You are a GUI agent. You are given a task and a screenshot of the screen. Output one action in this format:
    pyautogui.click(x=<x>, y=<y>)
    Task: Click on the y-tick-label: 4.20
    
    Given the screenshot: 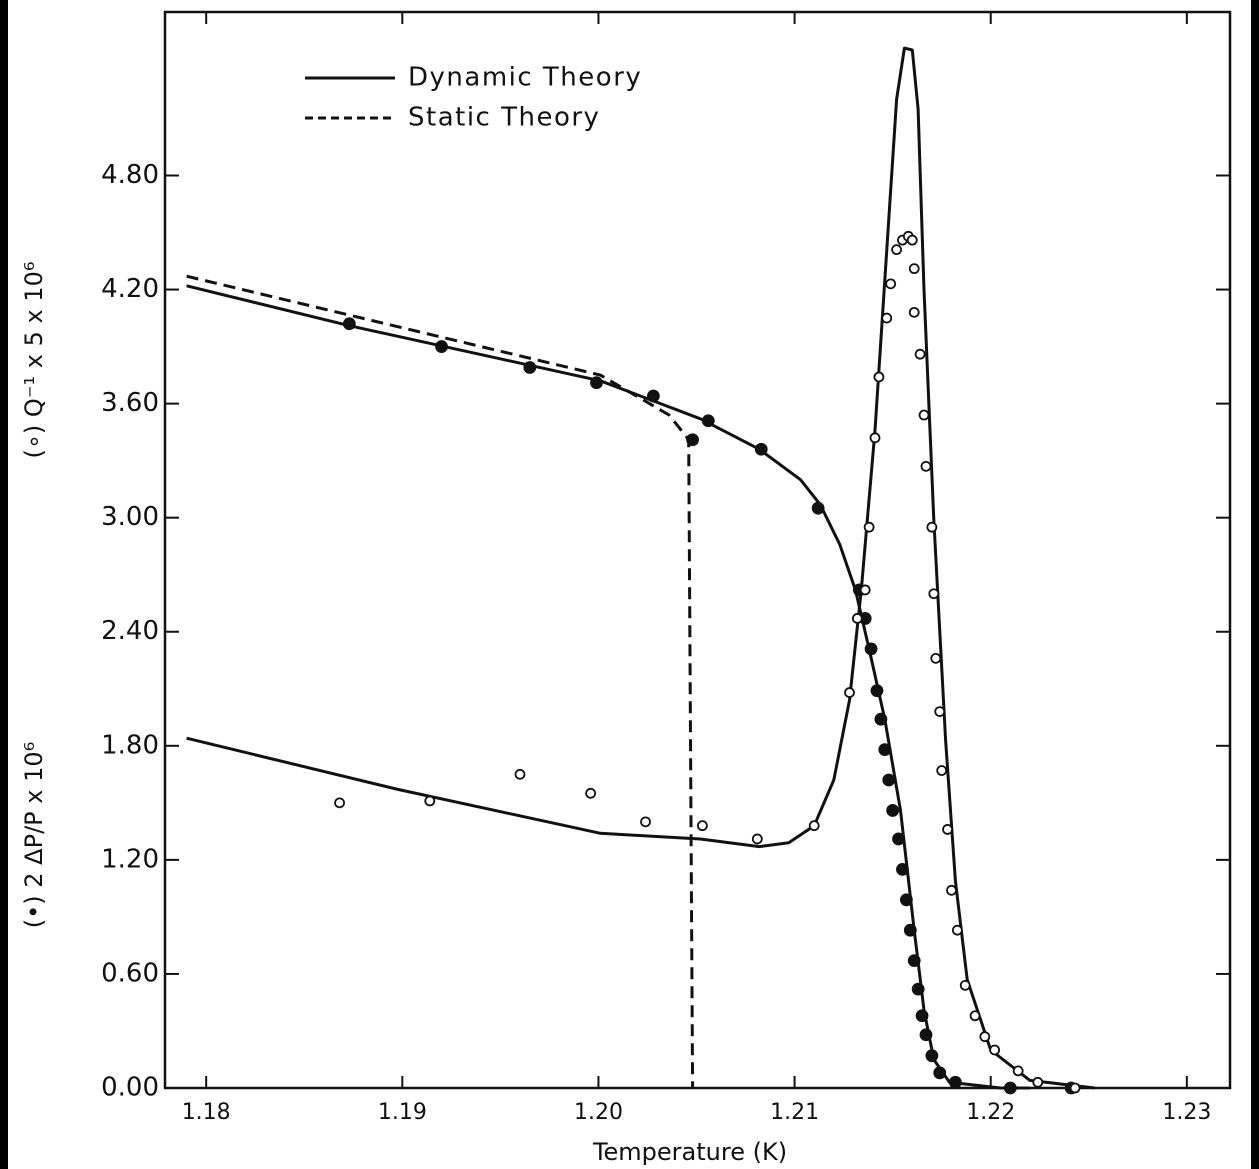 What is the action you would take?
    pyautogui.click(x=130, y=289)
    